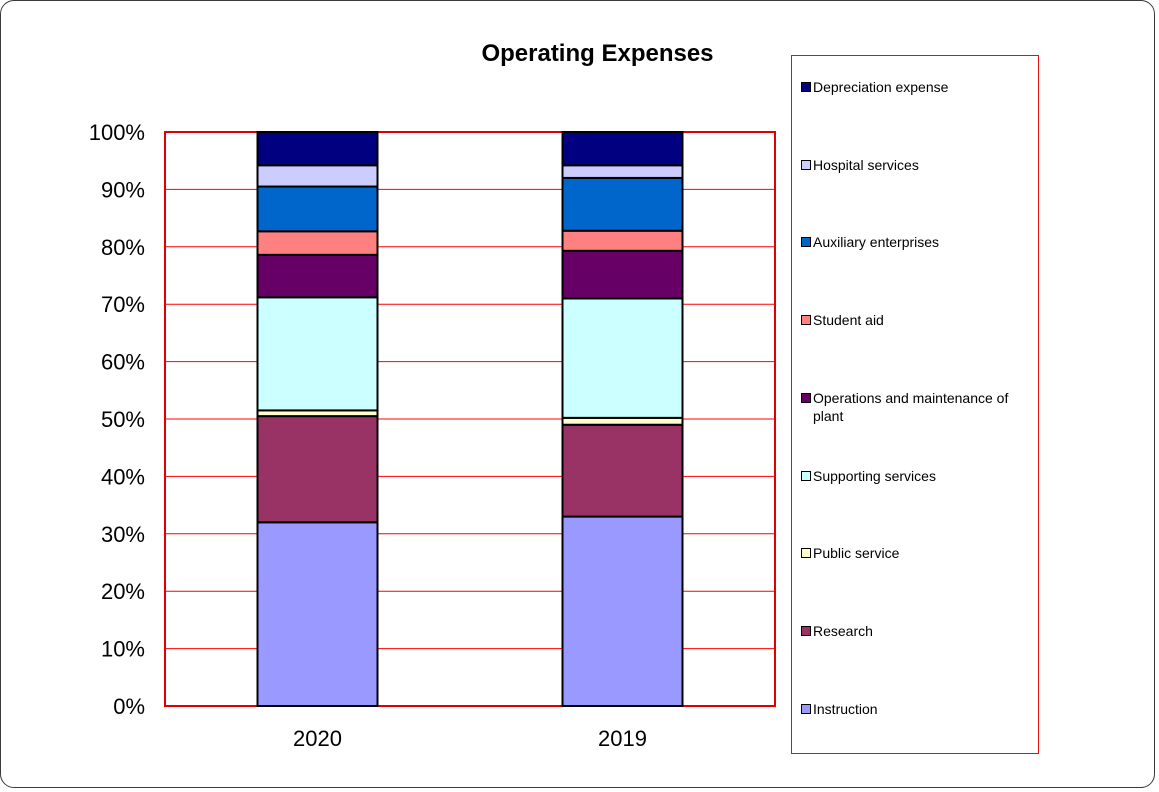  I want to click on legend-item: Auxiliary enterprises, so click(917, 242).